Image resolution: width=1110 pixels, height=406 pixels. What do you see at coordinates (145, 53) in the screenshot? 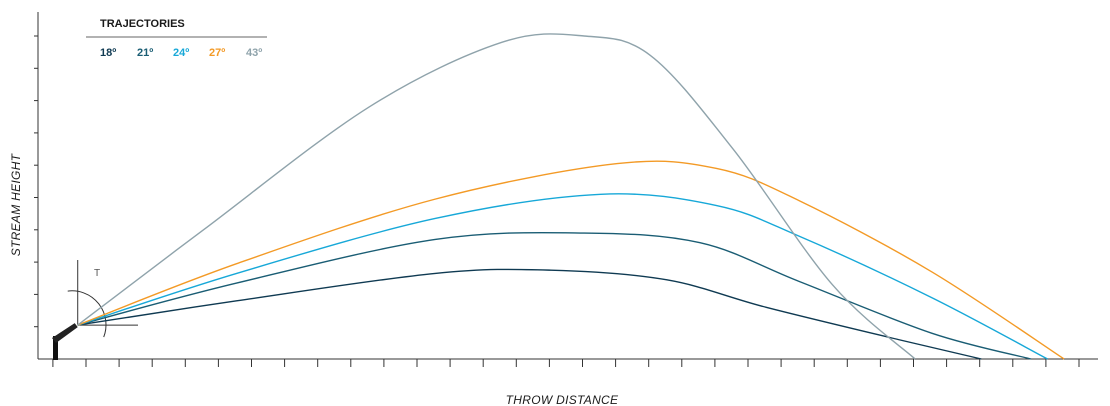
I see `legend-item-21deg: 21º` at bounding box center [145, 53].